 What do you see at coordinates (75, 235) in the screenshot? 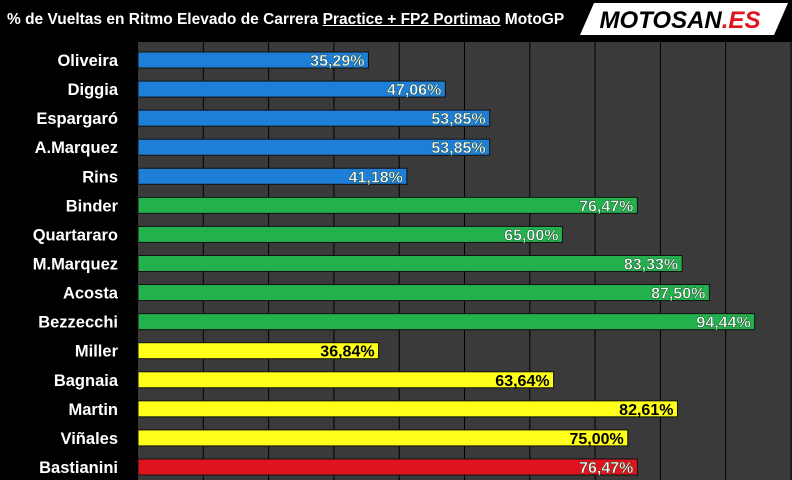
I see `category-label: Quartararo` at bounding box center [75, 235].